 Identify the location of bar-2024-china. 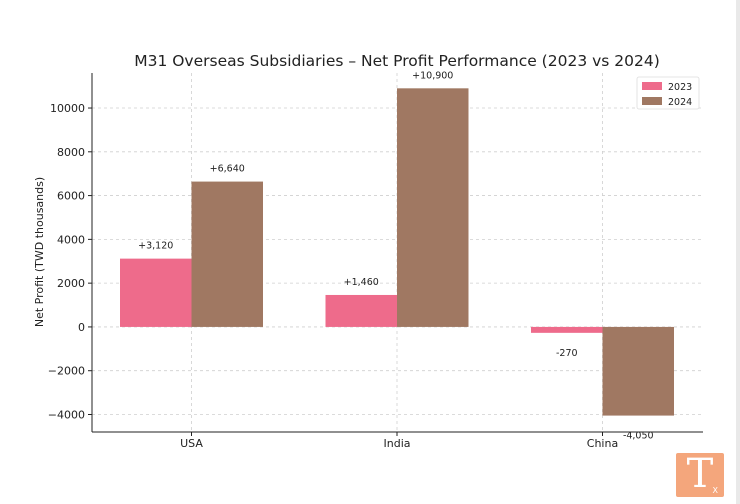
(638, 371).